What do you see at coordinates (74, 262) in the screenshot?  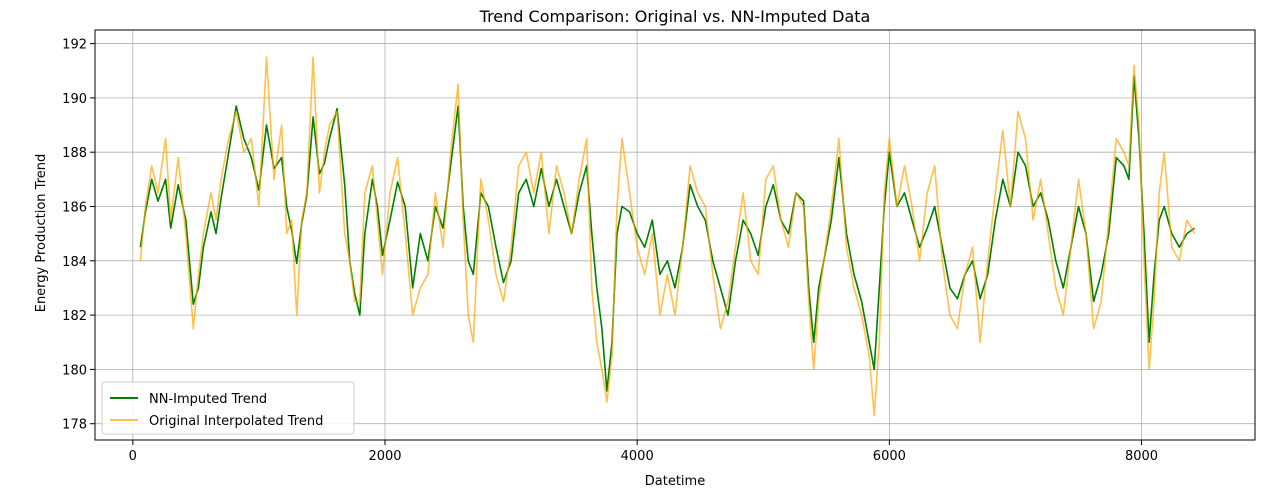 I see `y-tick-label: 184` at bounding box center [74, 262].